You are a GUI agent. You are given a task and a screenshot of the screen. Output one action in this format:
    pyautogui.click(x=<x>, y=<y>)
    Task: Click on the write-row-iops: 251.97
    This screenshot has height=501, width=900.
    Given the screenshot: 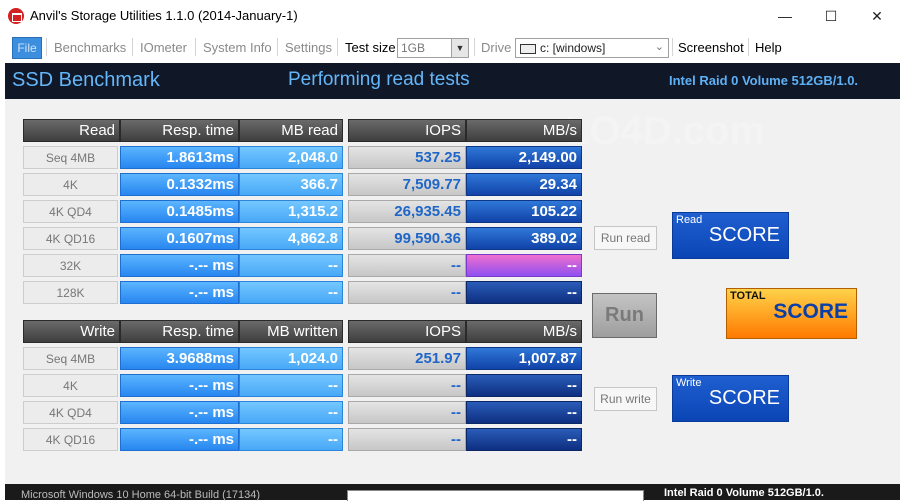 What is the action you would take?
    pyautogui.click(x=407, y=358)
    